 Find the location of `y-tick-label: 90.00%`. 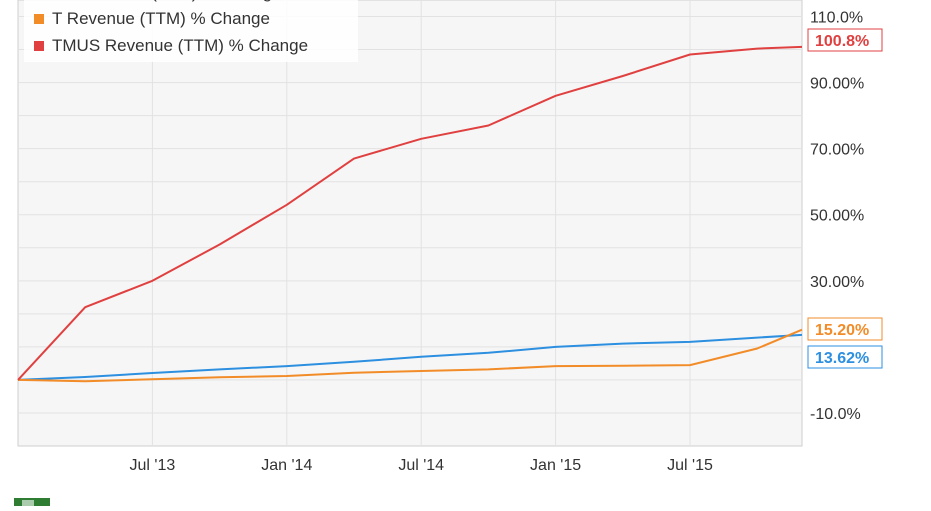

y-tick-label: 90.00% is located at coordinates (837, 84).